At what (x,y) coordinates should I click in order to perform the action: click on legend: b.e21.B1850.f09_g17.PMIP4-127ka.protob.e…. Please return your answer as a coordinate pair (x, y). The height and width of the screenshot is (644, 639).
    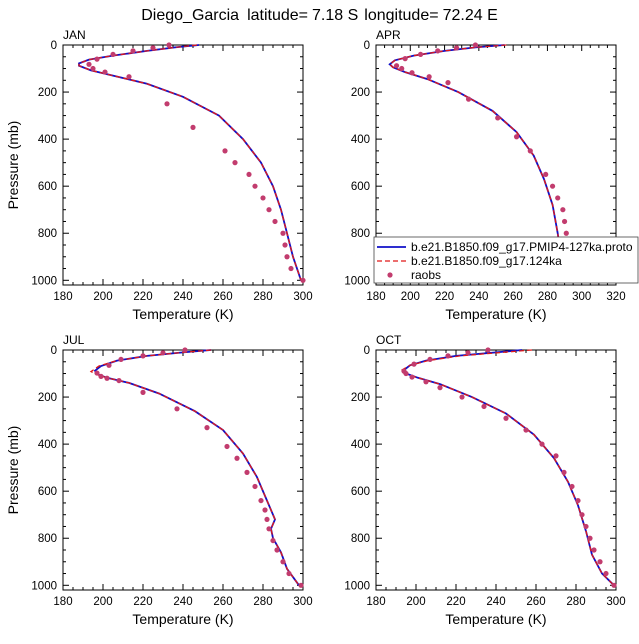
    Looking at the image, I should click on (506, 260).